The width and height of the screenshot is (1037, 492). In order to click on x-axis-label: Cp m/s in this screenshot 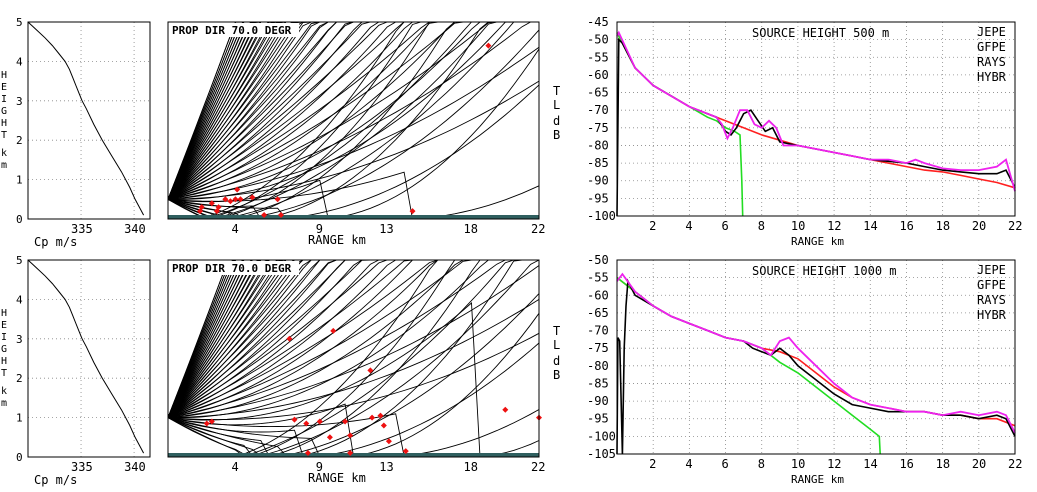, I will do `click(55, 480)`.